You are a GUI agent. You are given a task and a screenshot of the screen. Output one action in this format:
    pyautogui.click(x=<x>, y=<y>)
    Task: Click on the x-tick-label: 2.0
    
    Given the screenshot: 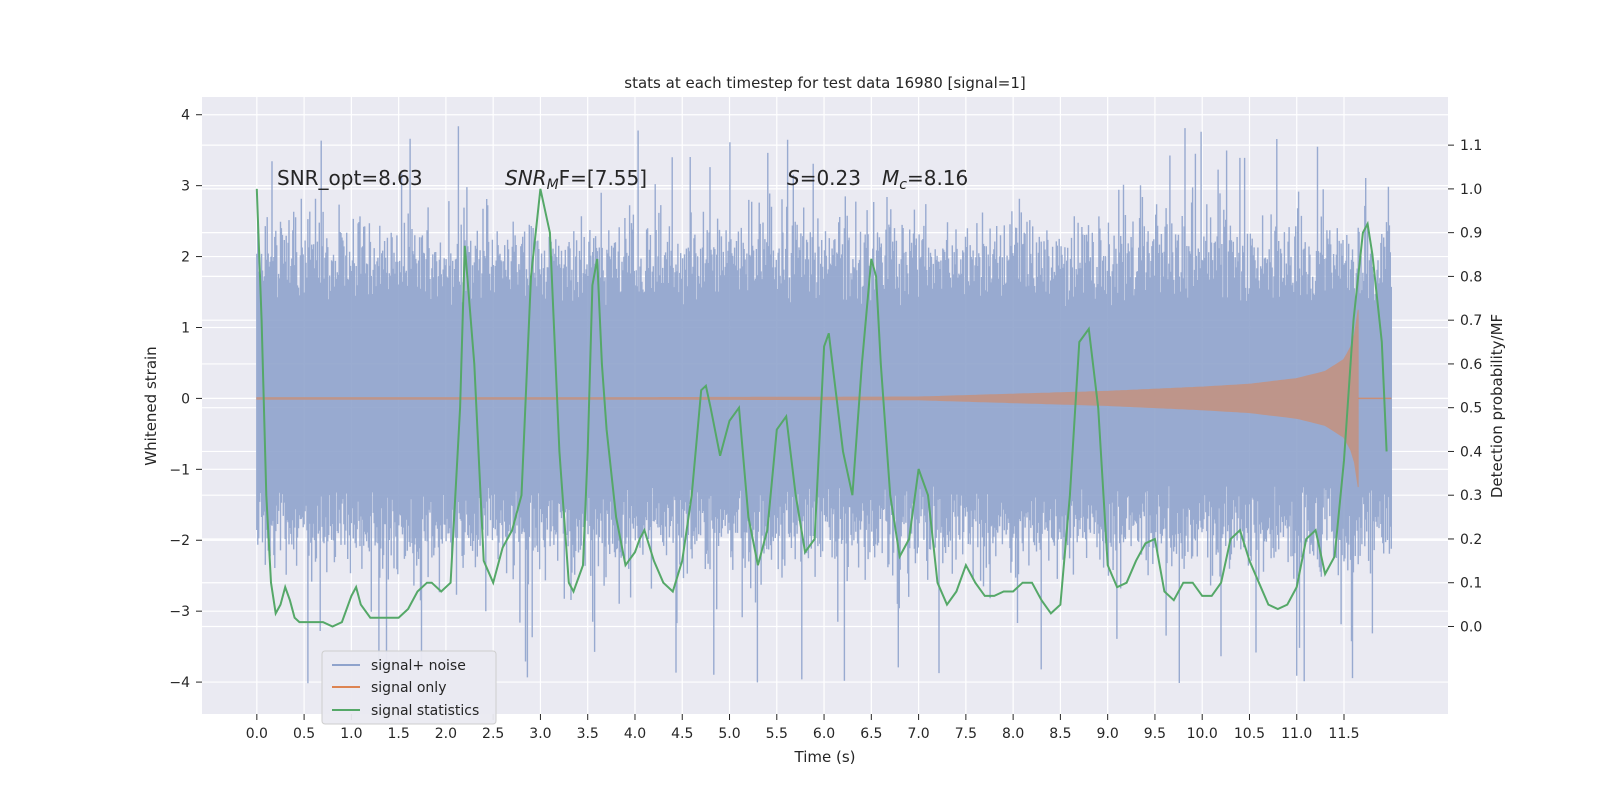 What is the action you would take?
    pyautogui.click(x=446, y=734)
    